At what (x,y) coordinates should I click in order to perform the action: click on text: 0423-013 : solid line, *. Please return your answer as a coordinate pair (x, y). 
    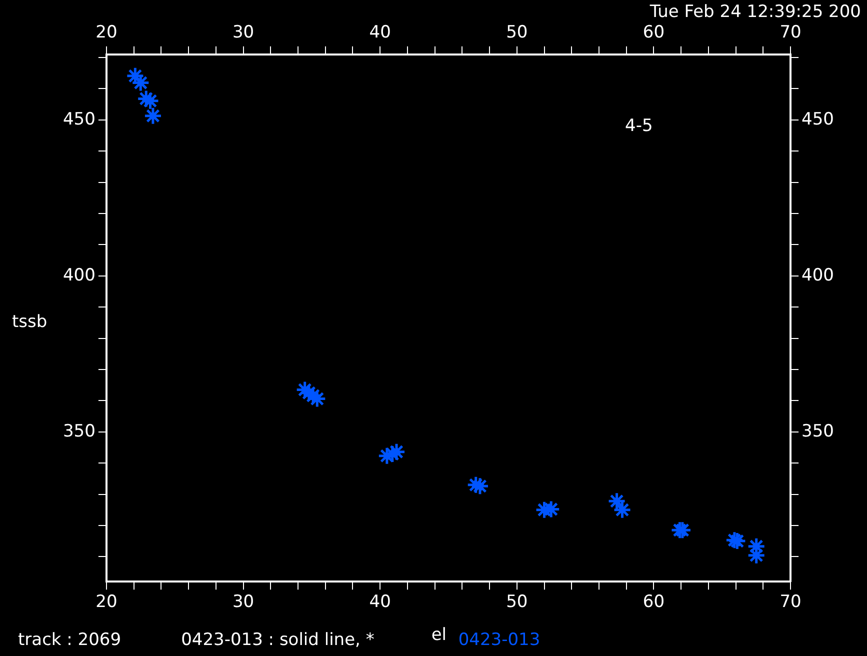
    Looking at the image, I should click on (277, 640).